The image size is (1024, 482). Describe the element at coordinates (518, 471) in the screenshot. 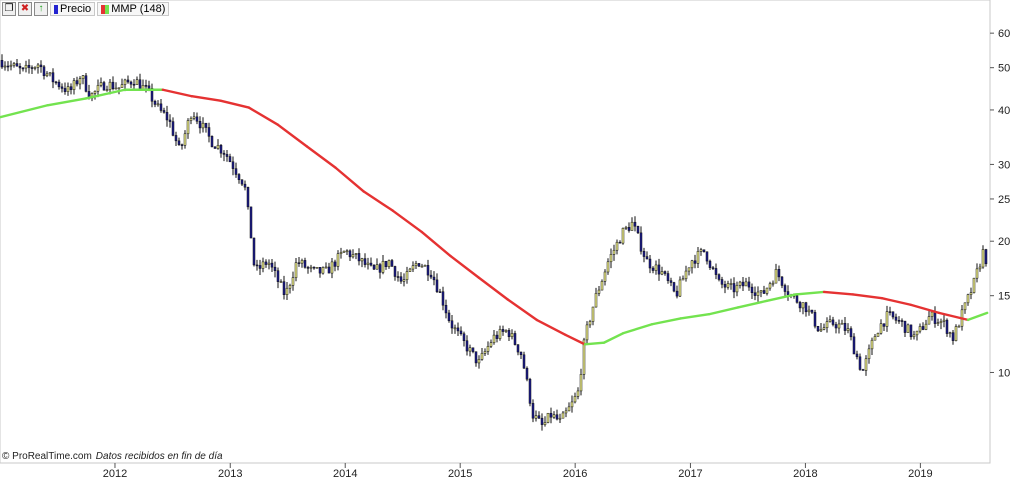

I see `x-axis: 2012 2013 2014 2015 2016 2017 2018 2019` at that location.